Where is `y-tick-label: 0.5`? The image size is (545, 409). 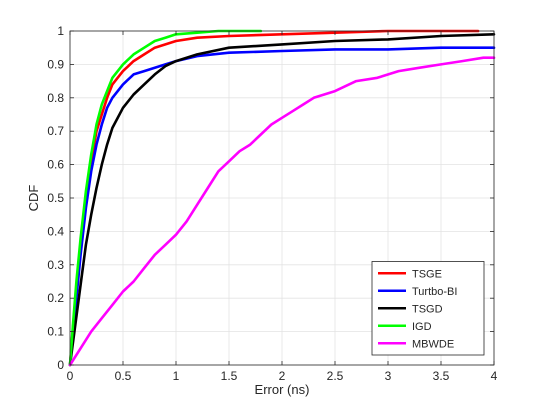 y-tick-label: 0.5 is located at coordinates (55, 198).